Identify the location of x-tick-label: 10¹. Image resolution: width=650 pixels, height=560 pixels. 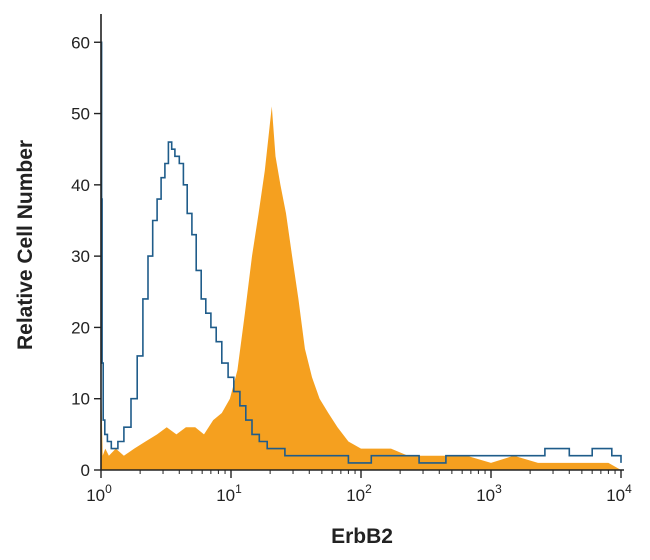
(229, 493).